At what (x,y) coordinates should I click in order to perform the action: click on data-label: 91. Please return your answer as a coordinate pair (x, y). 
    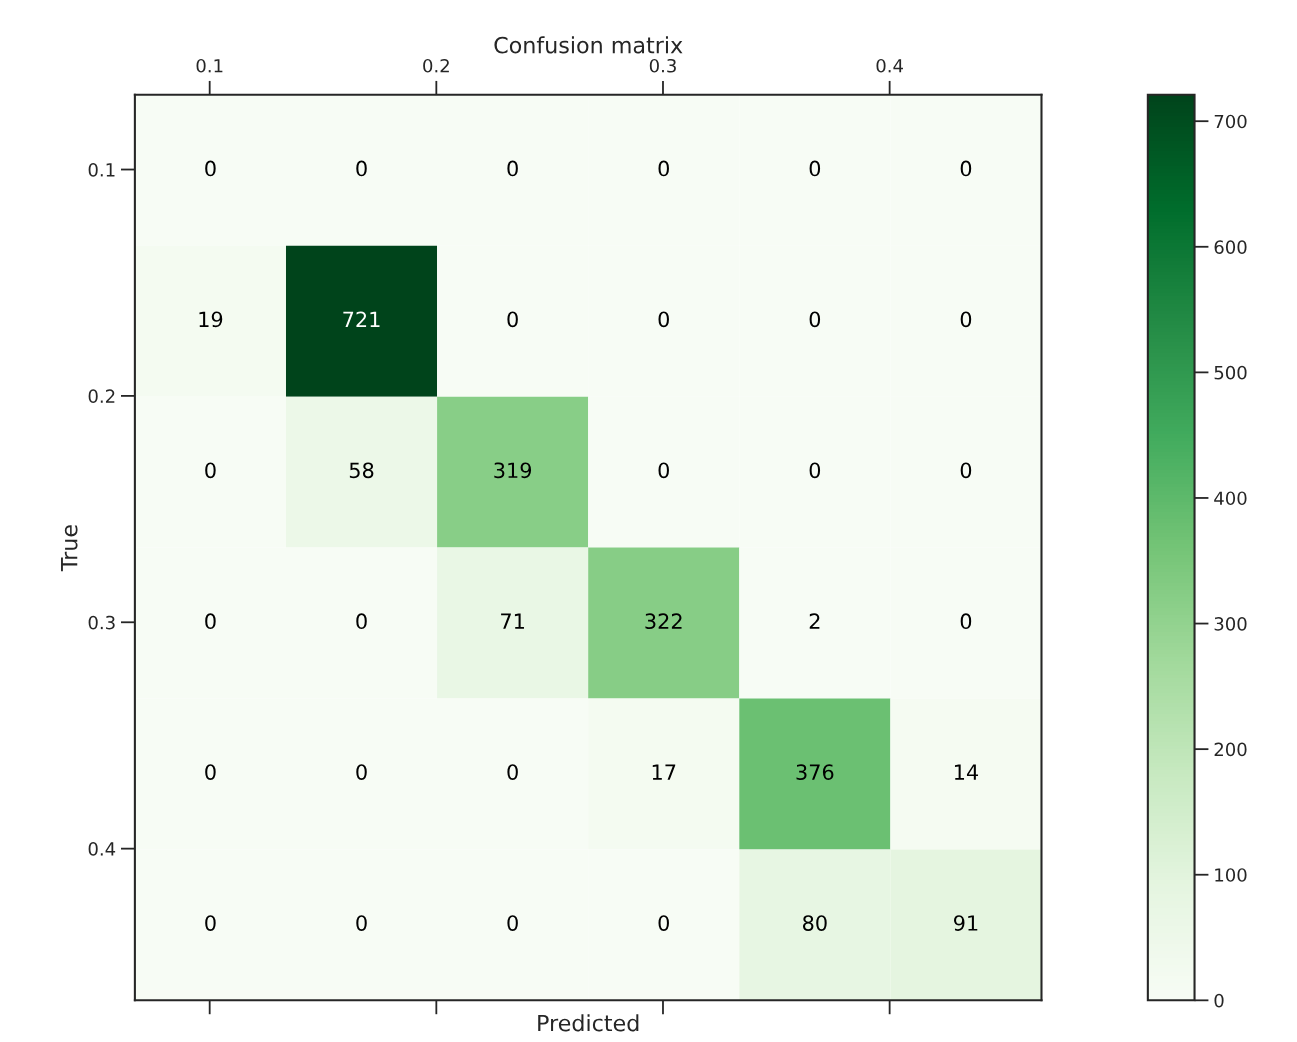
    Looking at the image, I should click on (966, 923).